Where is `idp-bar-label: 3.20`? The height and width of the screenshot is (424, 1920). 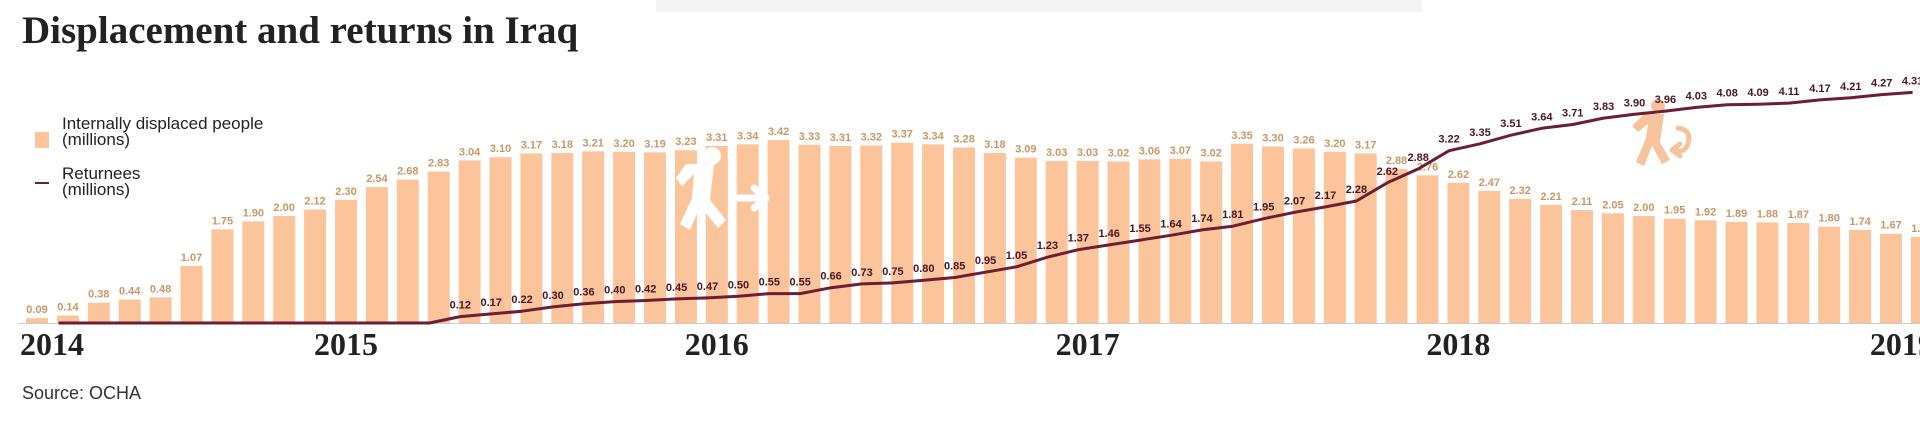 idp-bar-label: 3.20 is located at coordinates (1334, 144).